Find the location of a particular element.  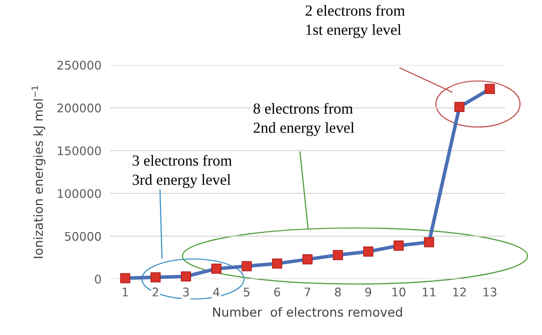

x-tick-label: 1 is located at coordinates (125, 292).